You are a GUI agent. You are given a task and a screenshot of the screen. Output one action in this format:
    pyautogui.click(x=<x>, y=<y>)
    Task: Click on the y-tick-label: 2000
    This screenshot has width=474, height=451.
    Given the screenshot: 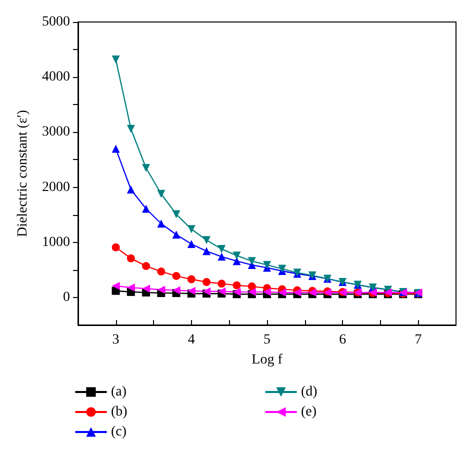 What is the action you would take?
    pyautogui.click(x=56, y=187)
    